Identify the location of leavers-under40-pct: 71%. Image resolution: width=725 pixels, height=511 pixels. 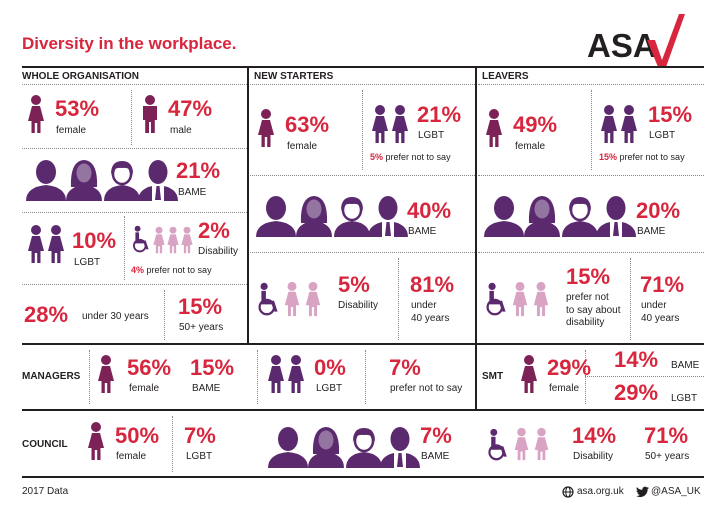
(662, 284).